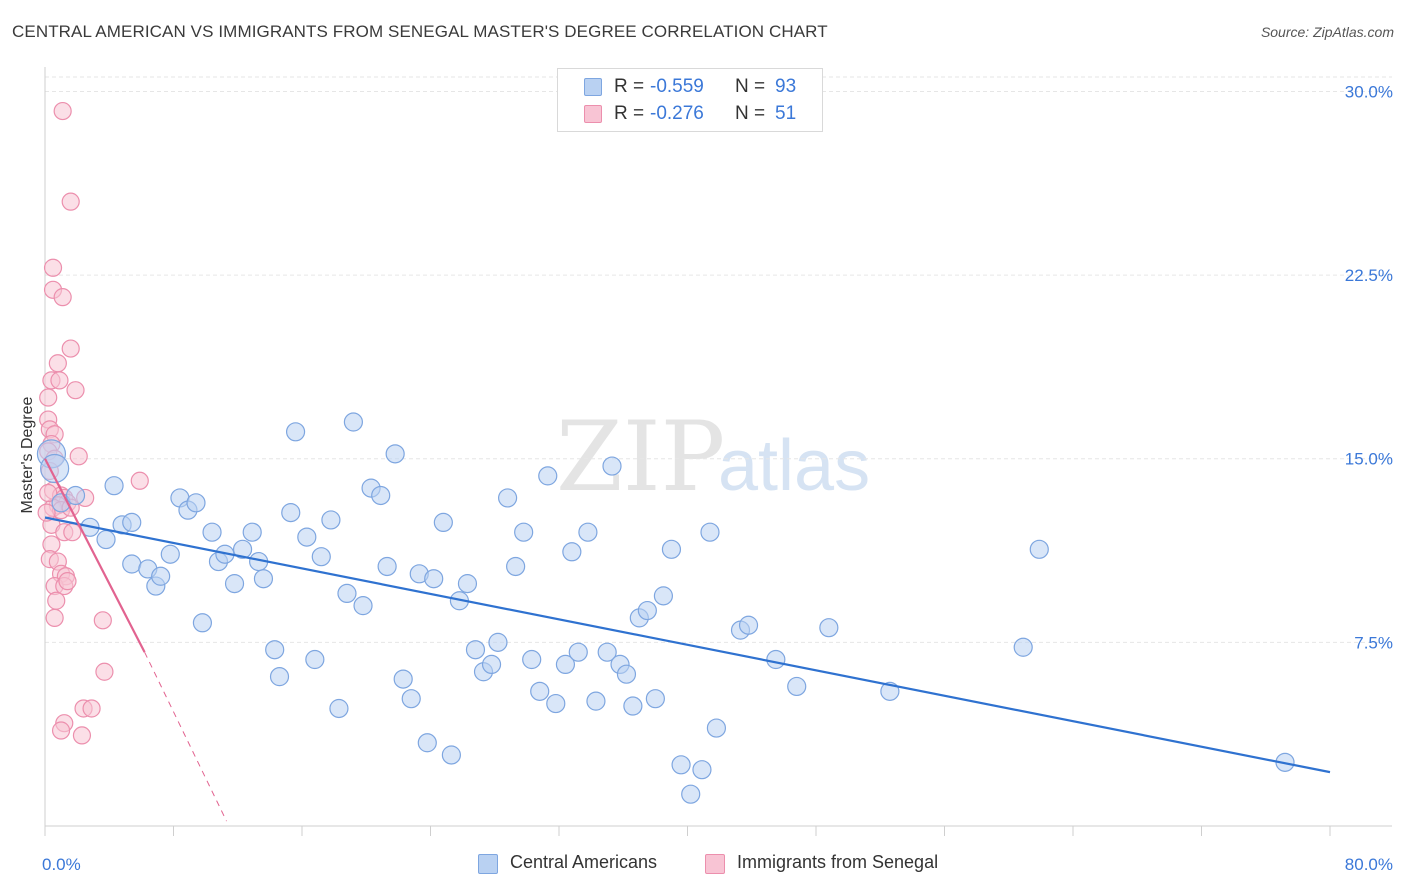 The image size is (1406, 892). I want to click on blue-swatch, so click(488, 864).